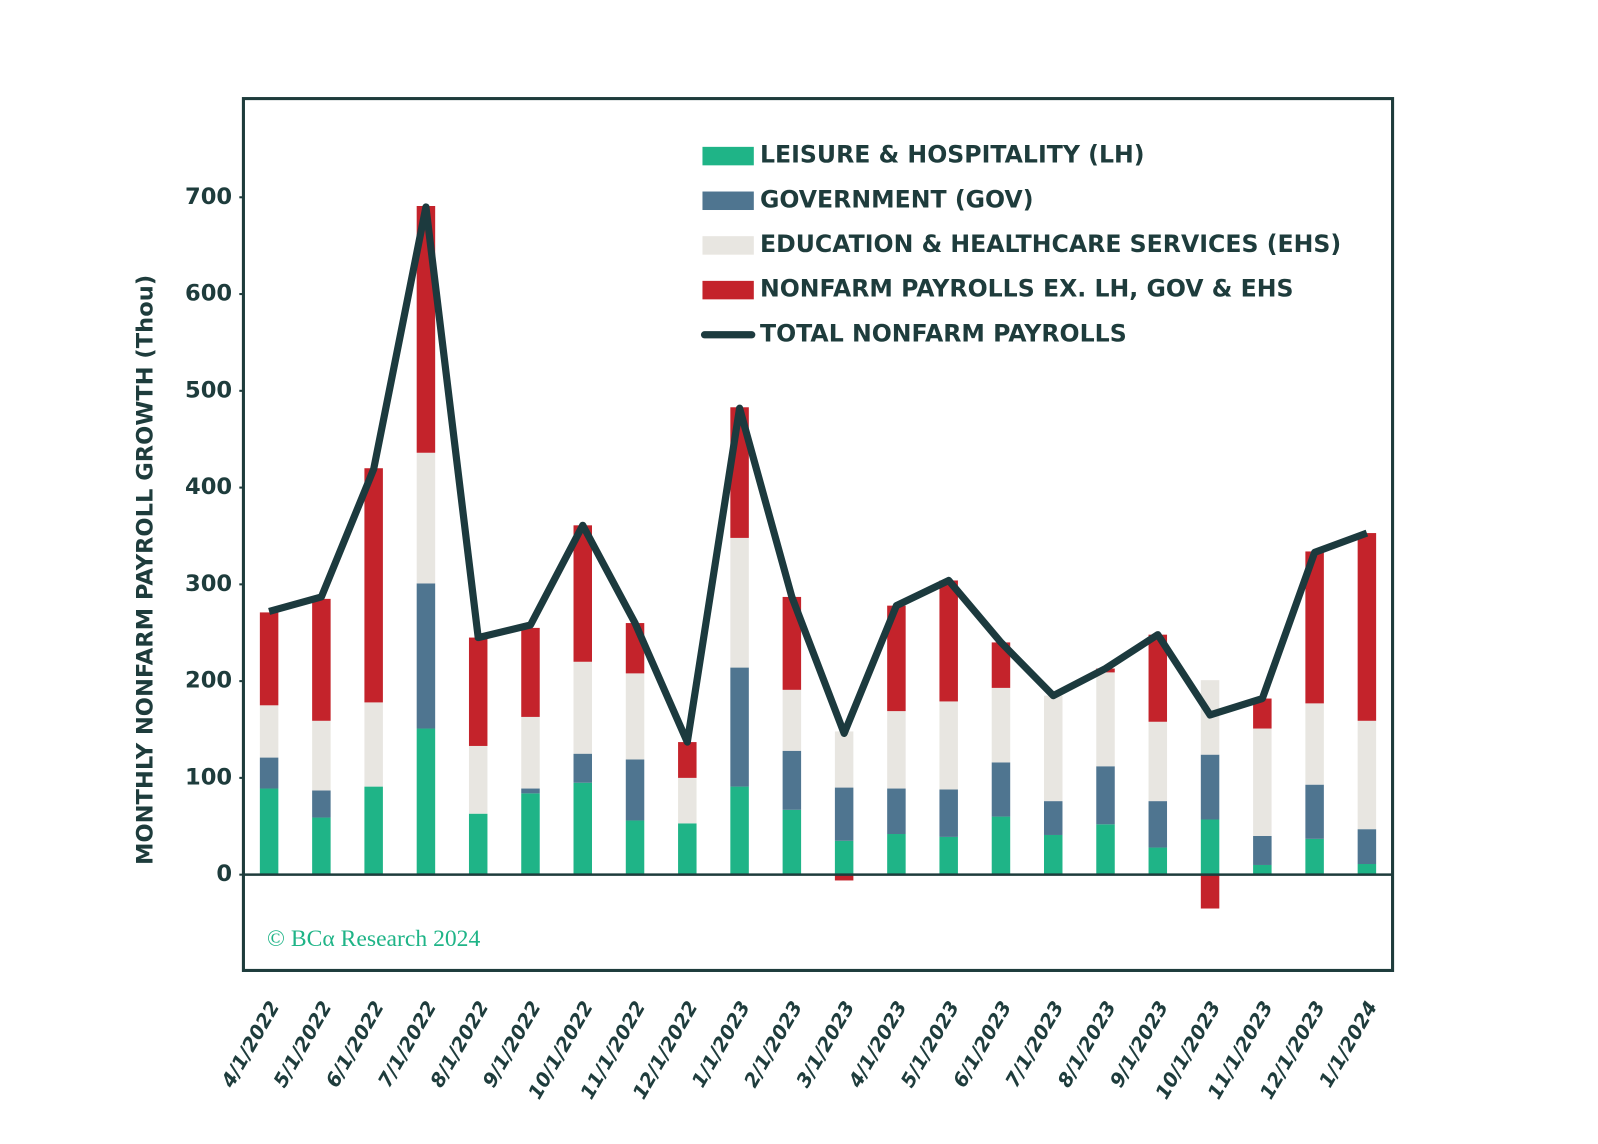 This screenshot has width=1598, height=1144. What do you see at coordinates (208, 197) in the screenshot?
I see `y-tick-label: 700` at bounding box center [208, 197].